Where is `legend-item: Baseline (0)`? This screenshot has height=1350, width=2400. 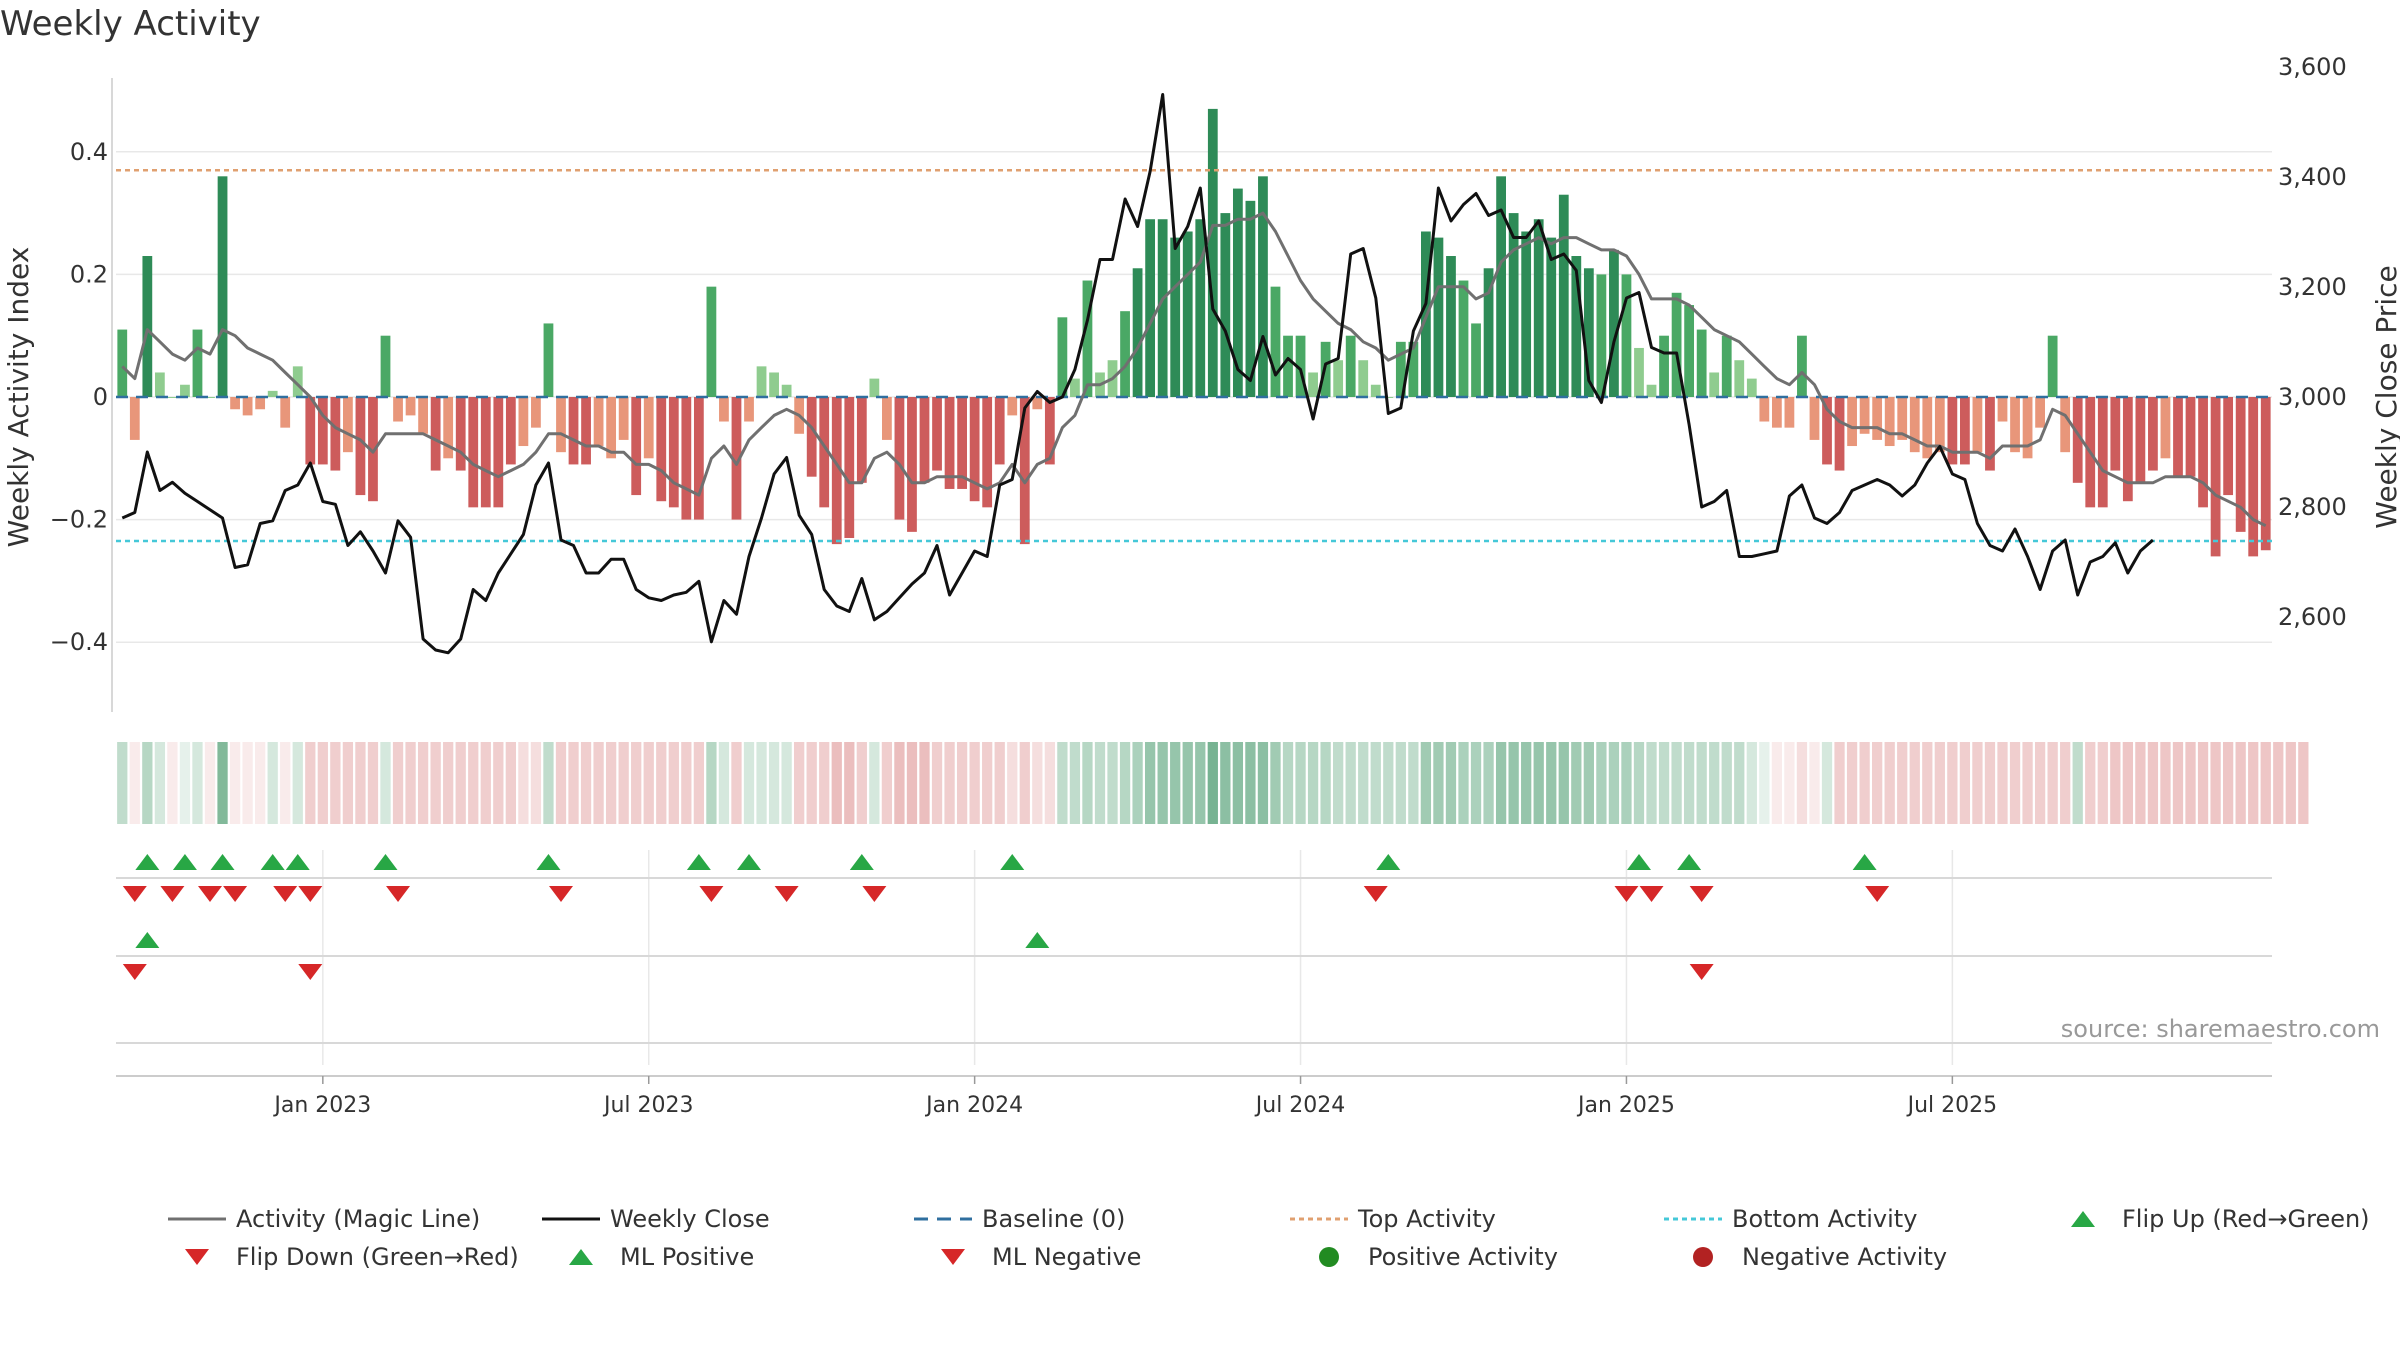 legend-item: Baseline (0) is located at coordinates (1018, 1219).